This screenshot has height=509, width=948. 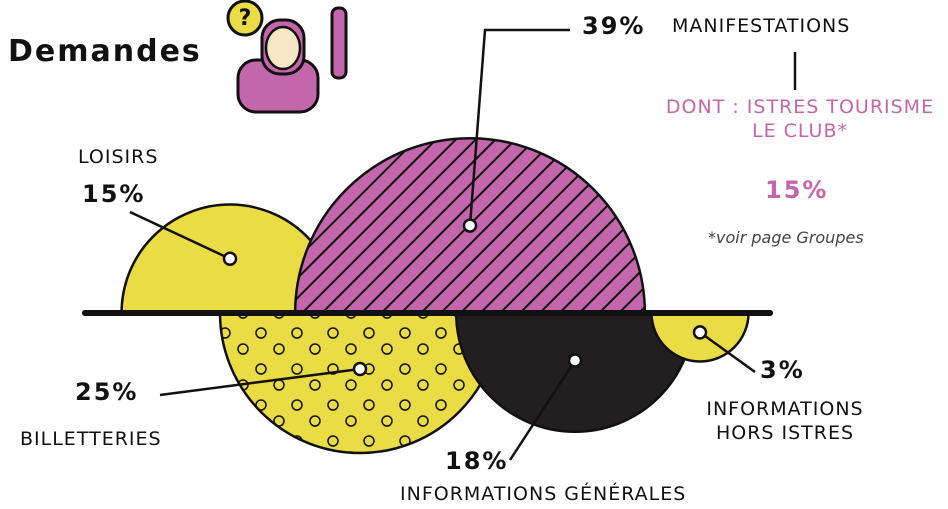 I want to click on sub-note-value: 15%, so click(x=797, y=190).